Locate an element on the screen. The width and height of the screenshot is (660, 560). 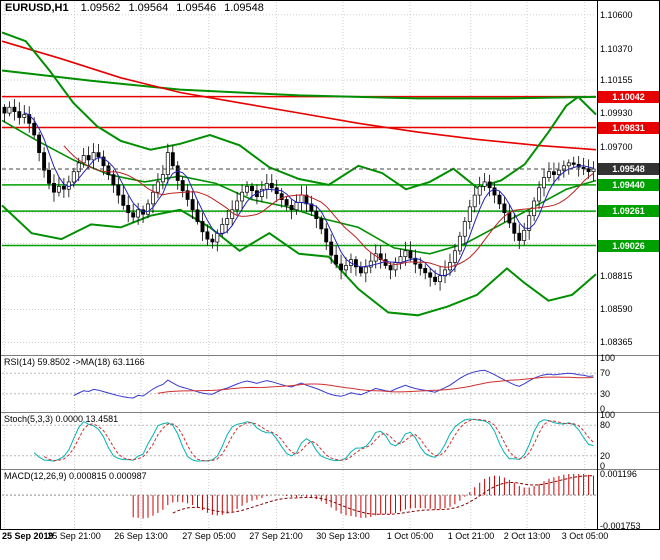
macd-axis-label: 0.001196 is located at coordinates (618, 474).